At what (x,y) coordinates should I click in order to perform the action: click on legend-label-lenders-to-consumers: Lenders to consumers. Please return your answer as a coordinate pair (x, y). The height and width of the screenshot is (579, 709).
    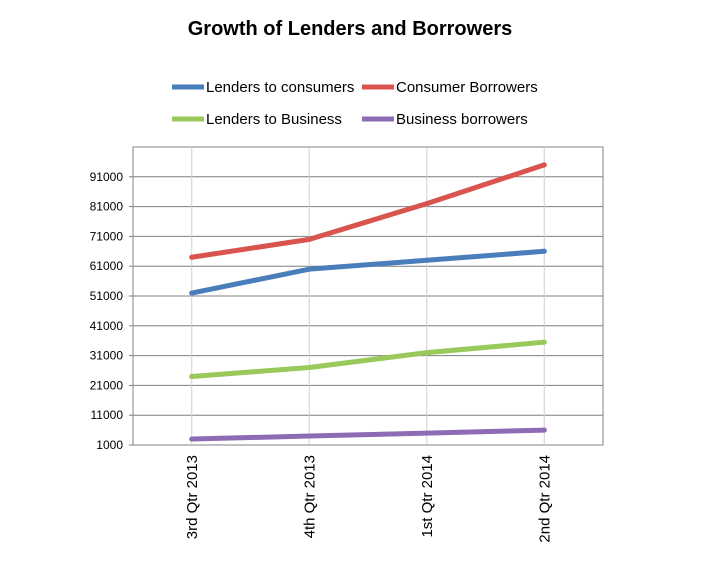
    Looking at the image, I should click on (280, 87).